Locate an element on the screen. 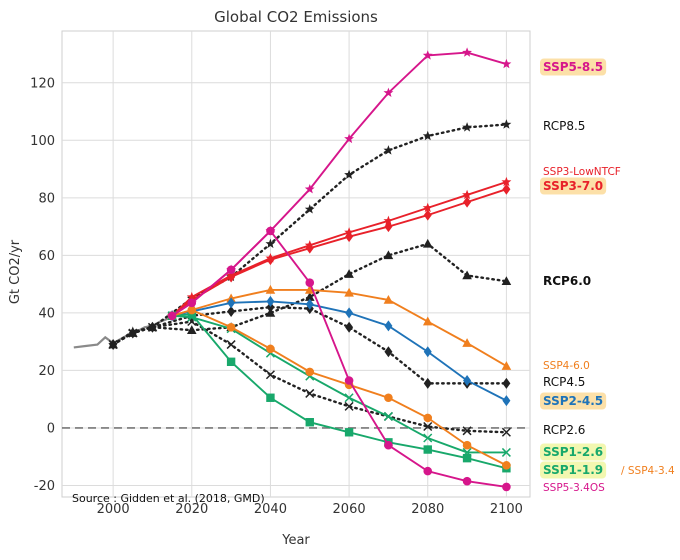 The height and width of the screenshot is (560, 680). x-tick-label: 2060 is located at coordinates (349, 509).